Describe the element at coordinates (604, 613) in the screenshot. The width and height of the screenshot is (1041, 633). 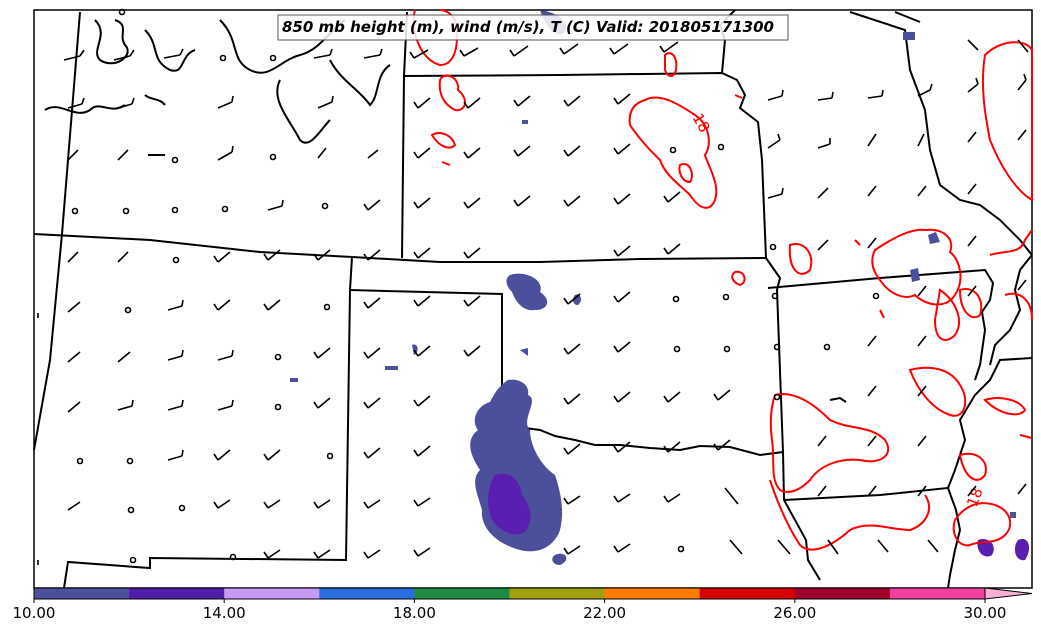
I see `colorbar-tick-label: 22.00` at that location.